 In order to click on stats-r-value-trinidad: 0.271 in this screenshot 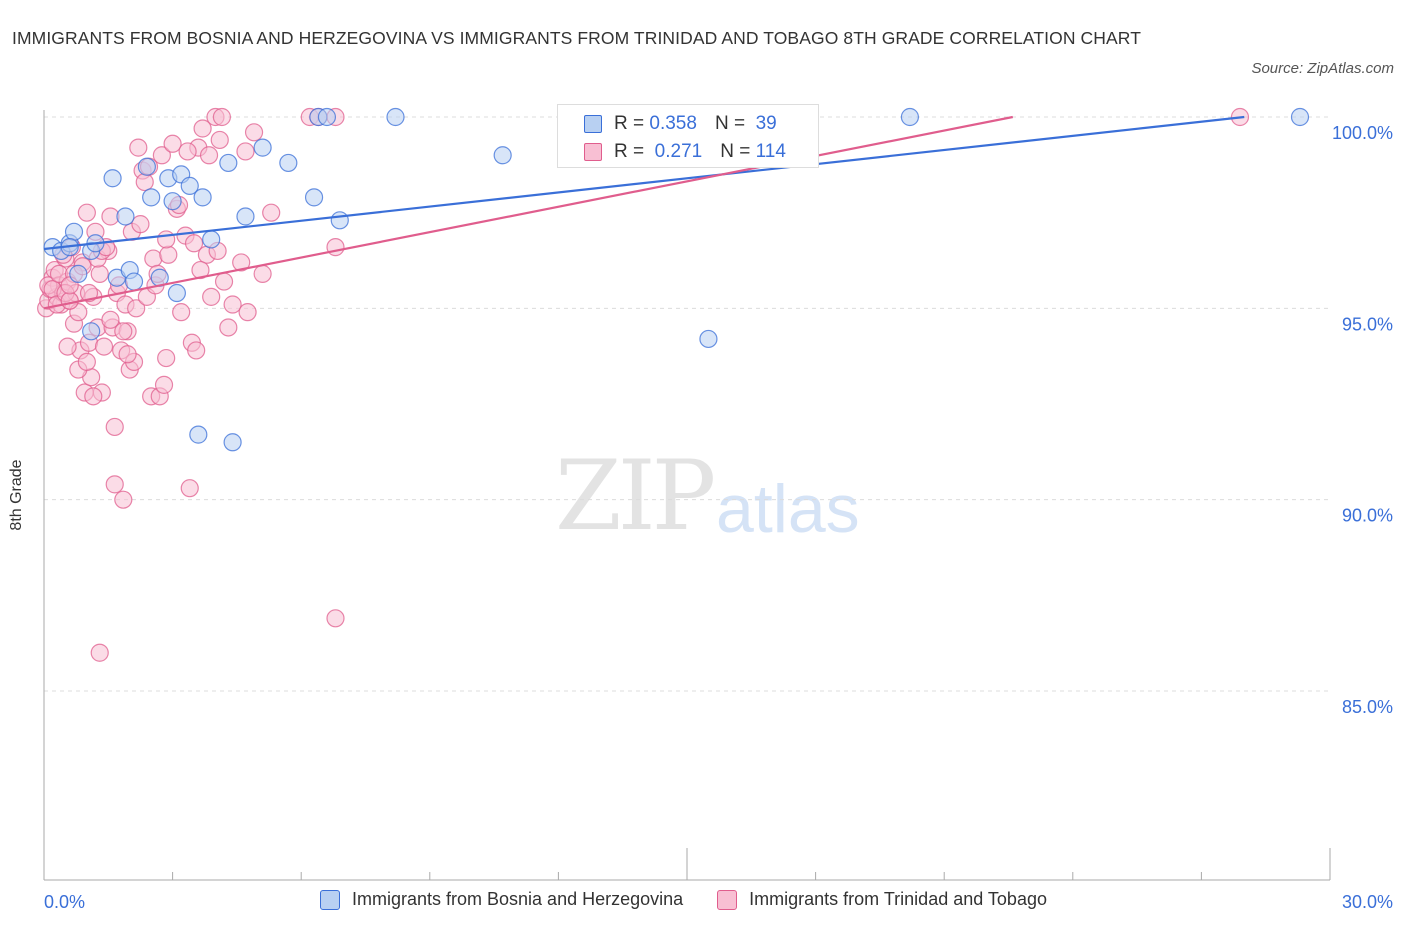, I will do `click(678, 151)`.